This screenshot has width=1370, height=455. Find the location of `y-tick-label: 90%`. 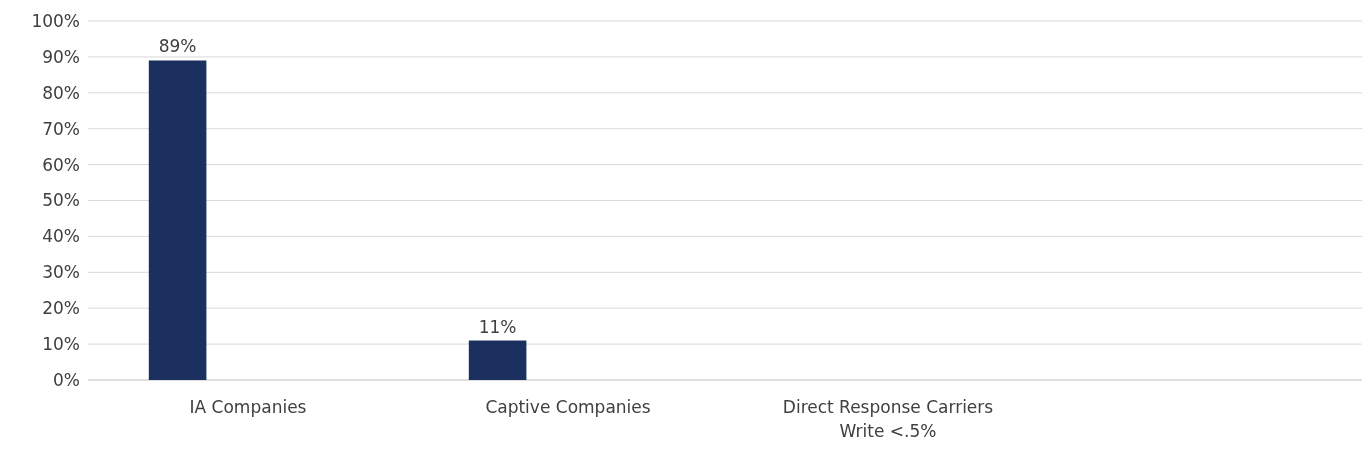

y-tick-label: 90% is located at coordinates (61, 56).